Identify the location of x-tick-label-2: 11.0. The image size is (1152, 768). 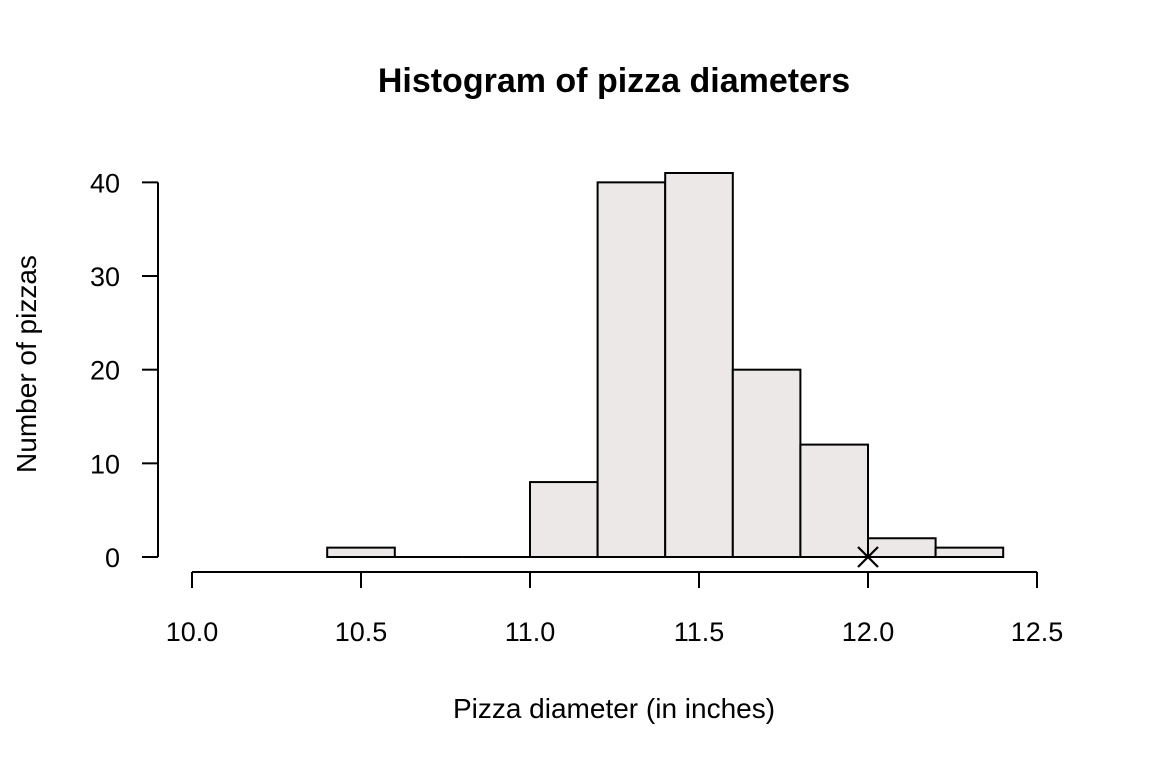
(530, 632).